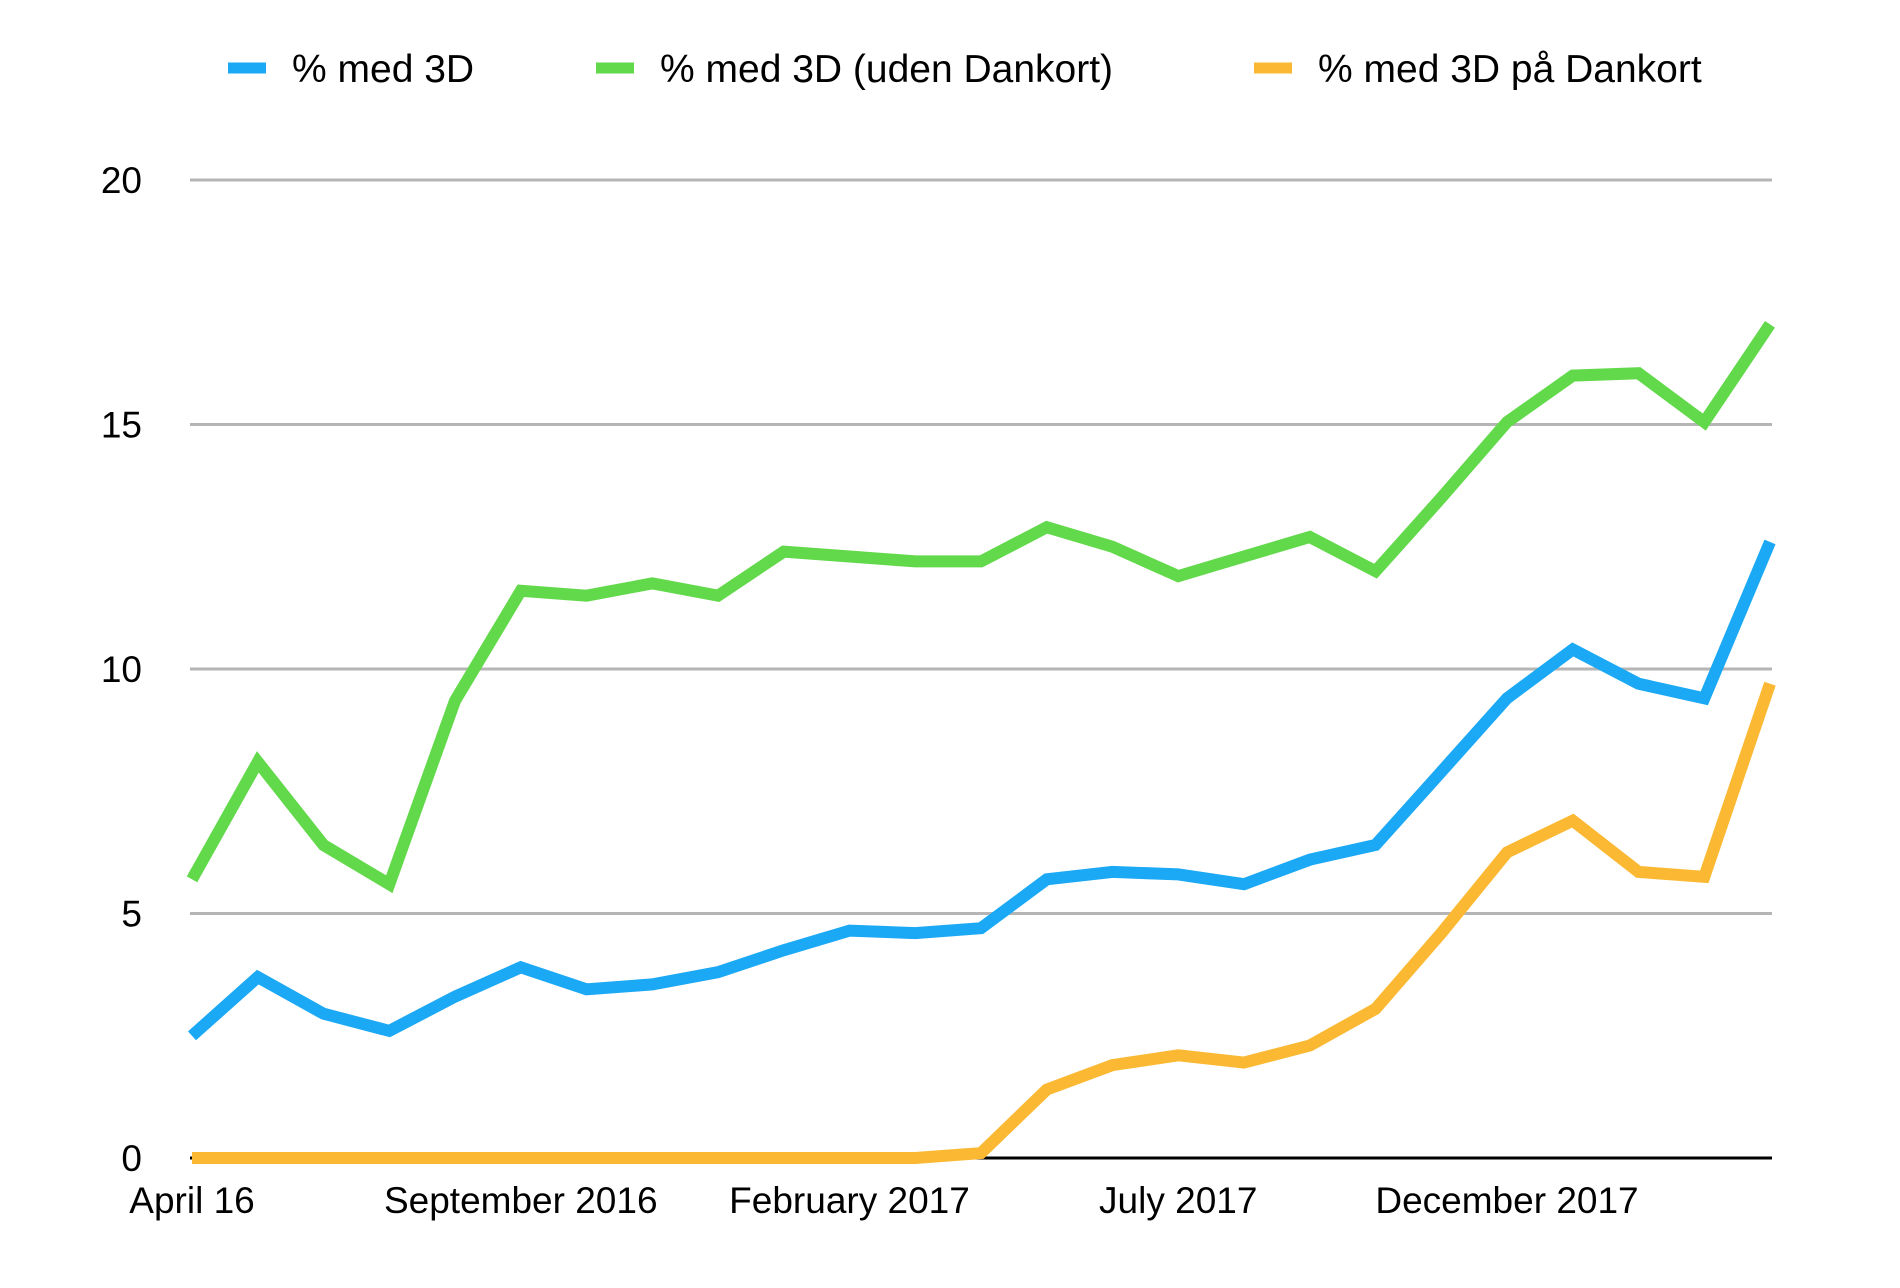 This screenshot has height=1288, width=1900. I want to click on y-axis-ticks: 0 5 10 15 20, so click(121, 669).